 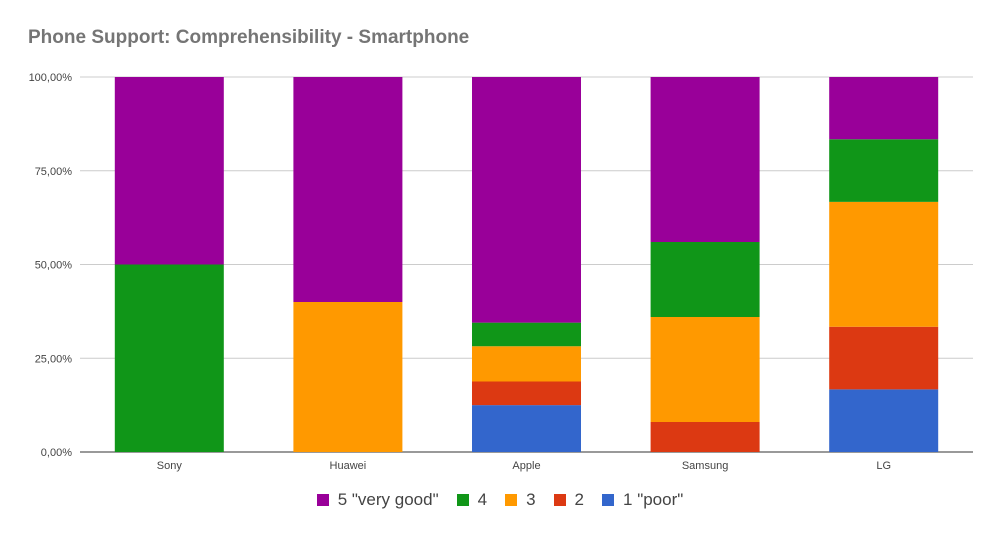 I want to click on y-tick-label: 25,00%, so click(x=54, y=359).